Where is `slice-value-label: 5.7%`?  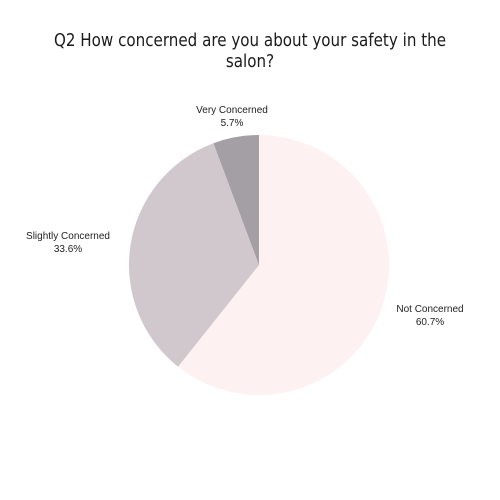
slice-value-label: 5.7% is located at coordinates (232, 123).